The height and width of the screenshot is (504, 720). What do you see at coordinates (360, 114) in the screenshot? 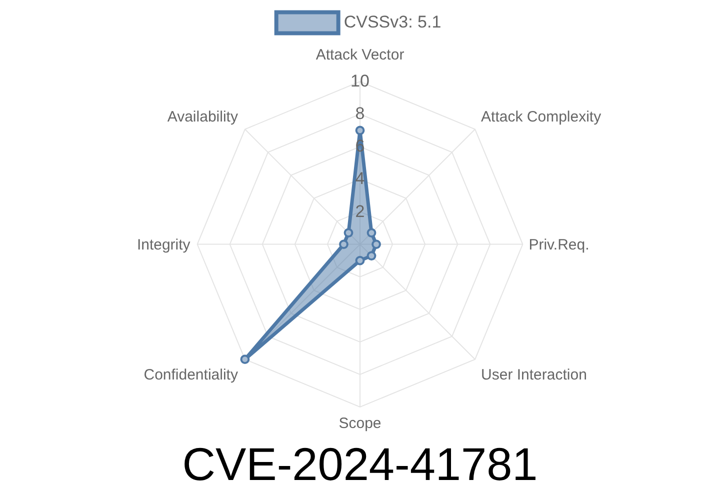
I see `y-tick-label: 8` at bounding box center [360, 114].